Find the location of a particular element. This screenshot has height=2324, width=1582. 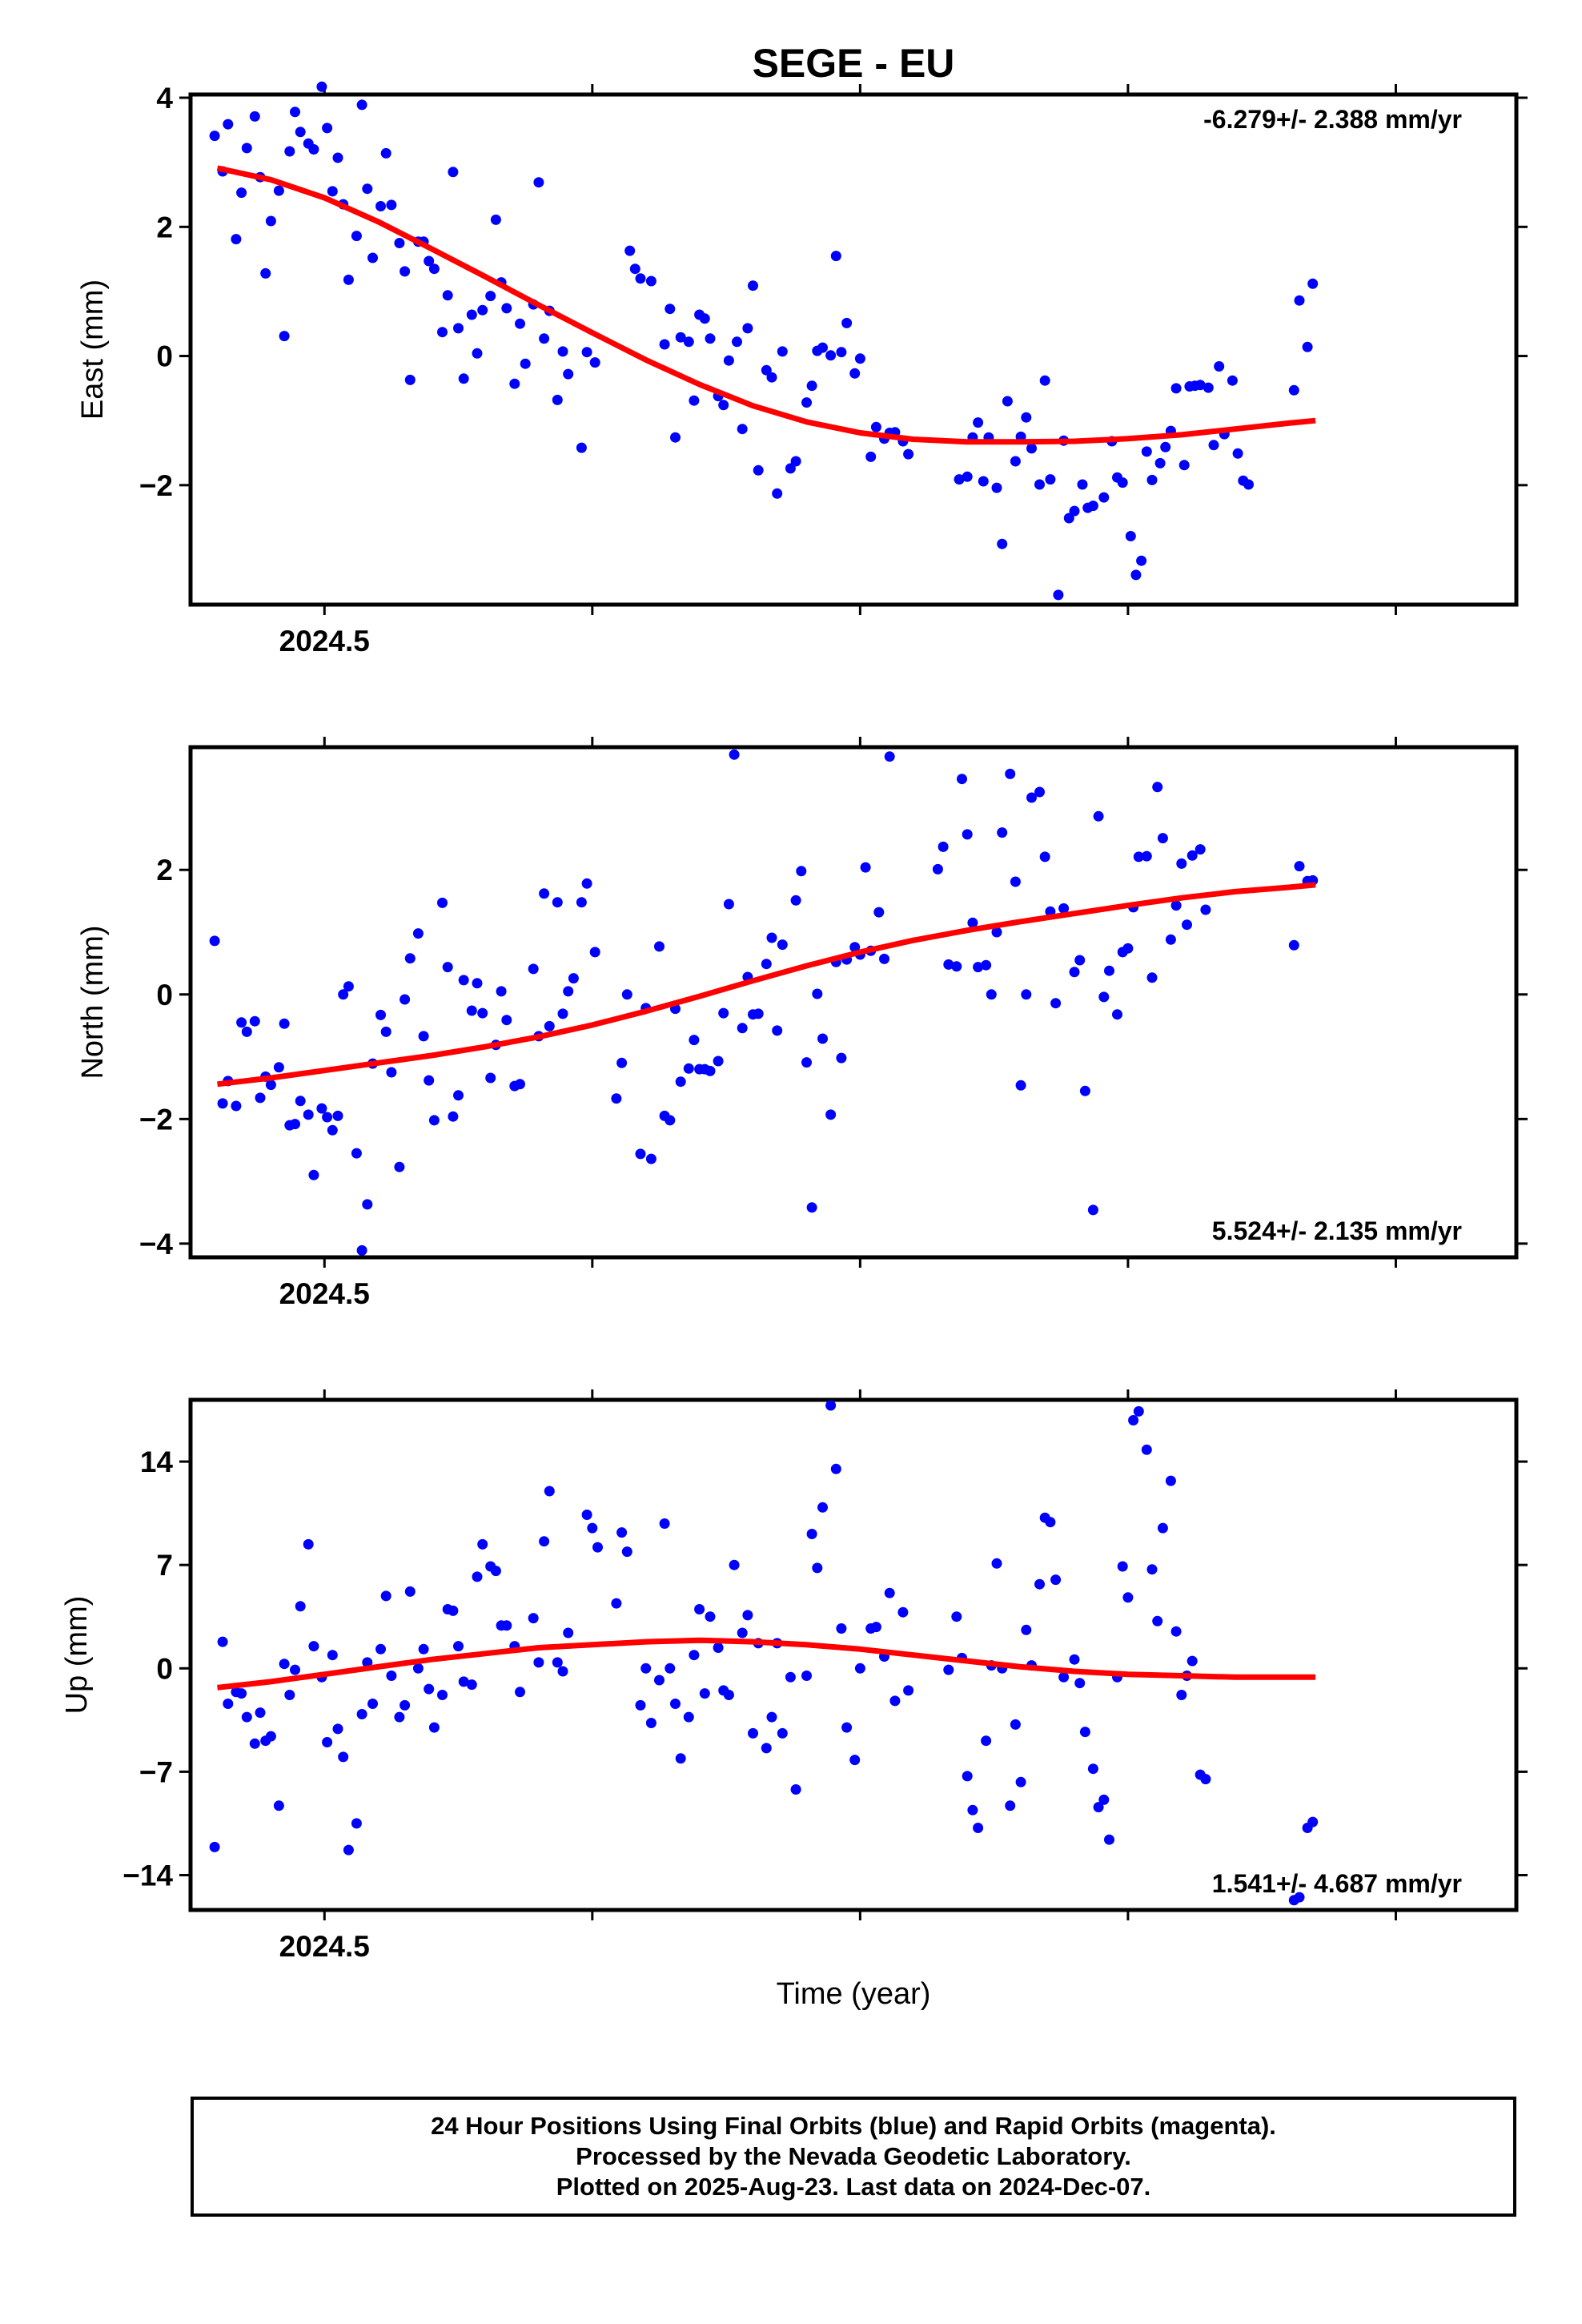

fit-curve is located at coordinates (766, 305).